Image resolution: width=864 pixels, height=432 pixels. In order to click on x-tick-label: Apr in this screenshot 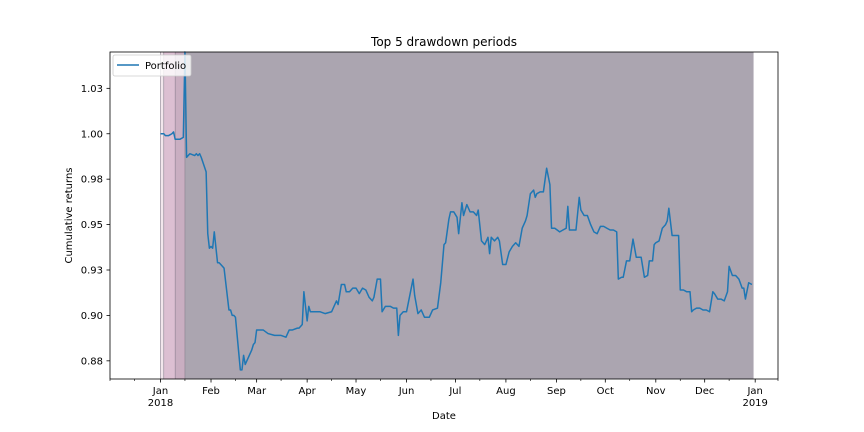, I will do `click(307, 391)`.